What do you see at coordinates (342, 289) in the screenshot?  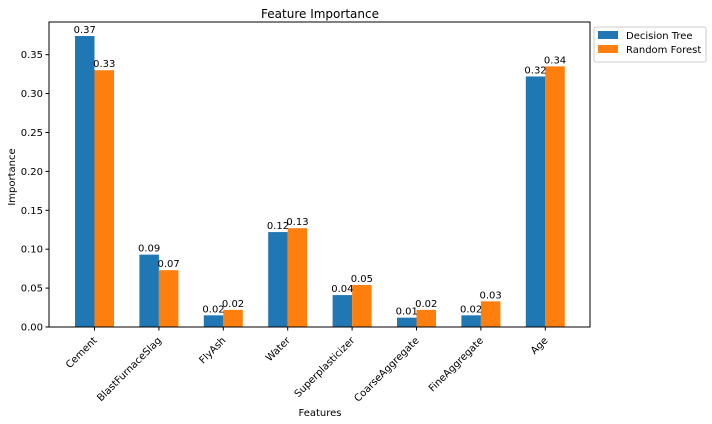 I see `data-label-decision-tree-superplasticizer: 0.04` at bounding box center [342, 289].